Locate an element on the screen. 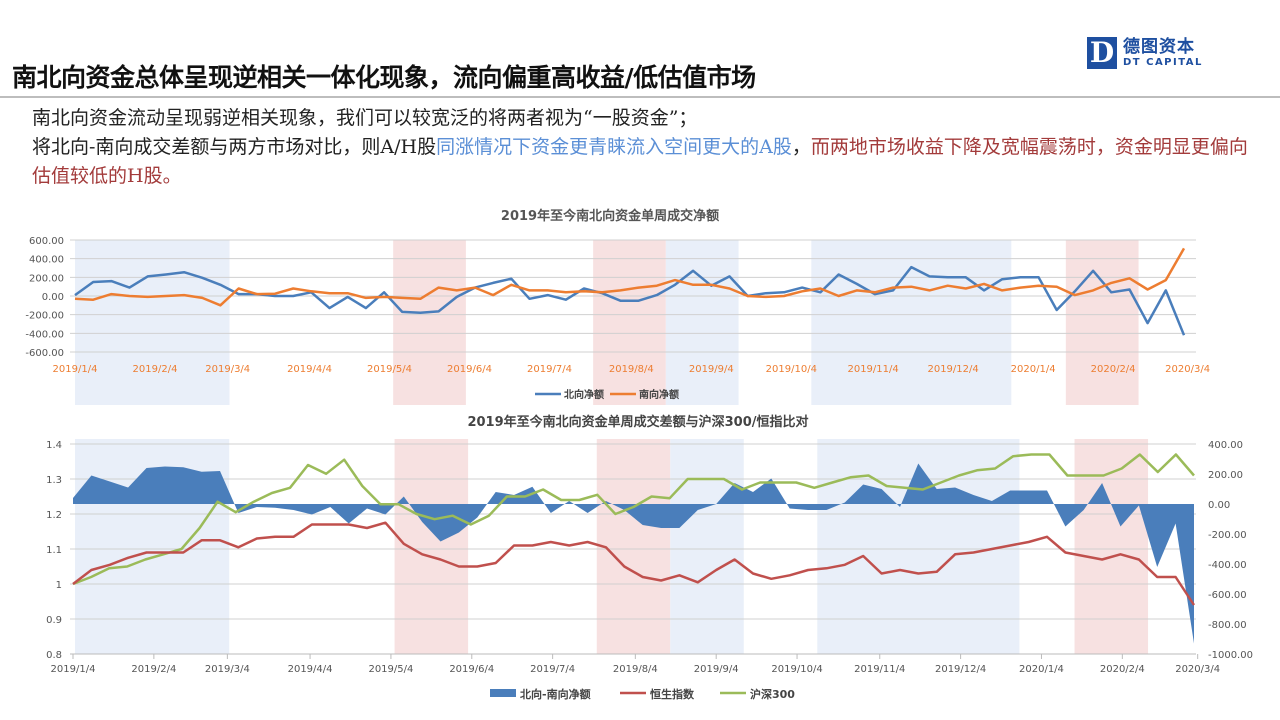 This screenshot has width=1280, height=720. legend-swatch is located at coordinates (503, 693).